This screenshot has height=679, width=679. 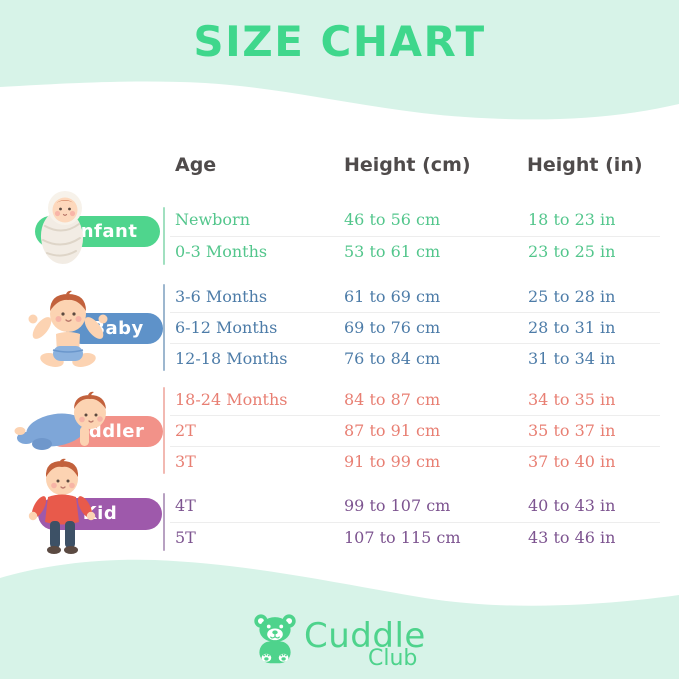 I want to click on brand-name: Cuddle, so click(x=365, y=636).